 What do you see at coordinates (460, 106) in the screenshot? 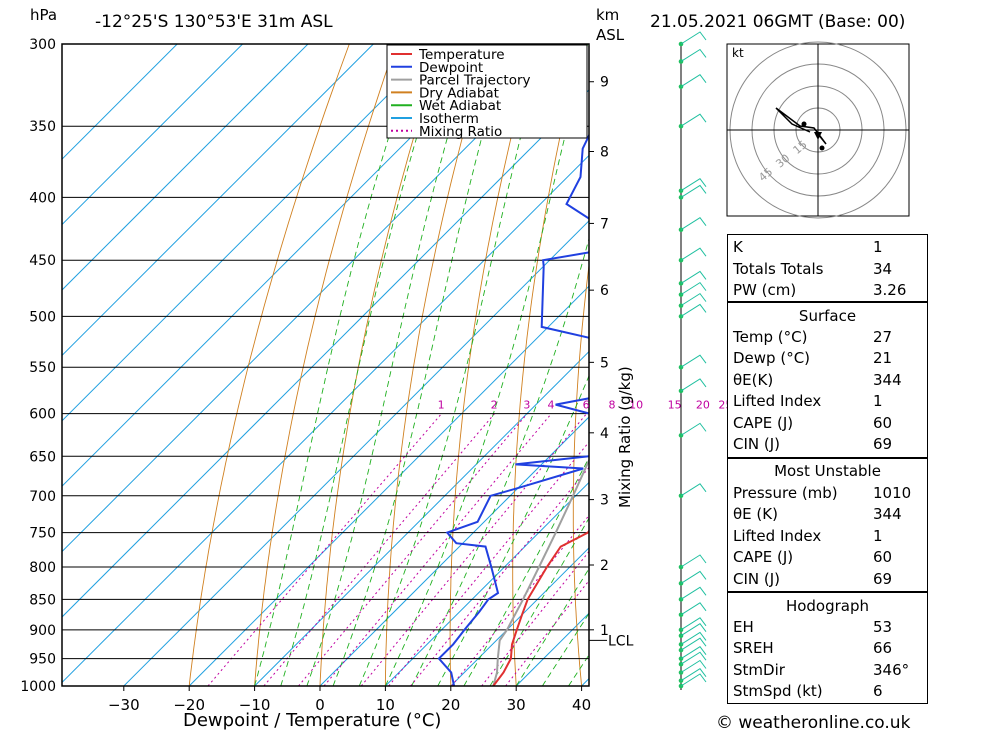
I see `legend-entry: Wet Adiabat` at bounding box center [460, 106].